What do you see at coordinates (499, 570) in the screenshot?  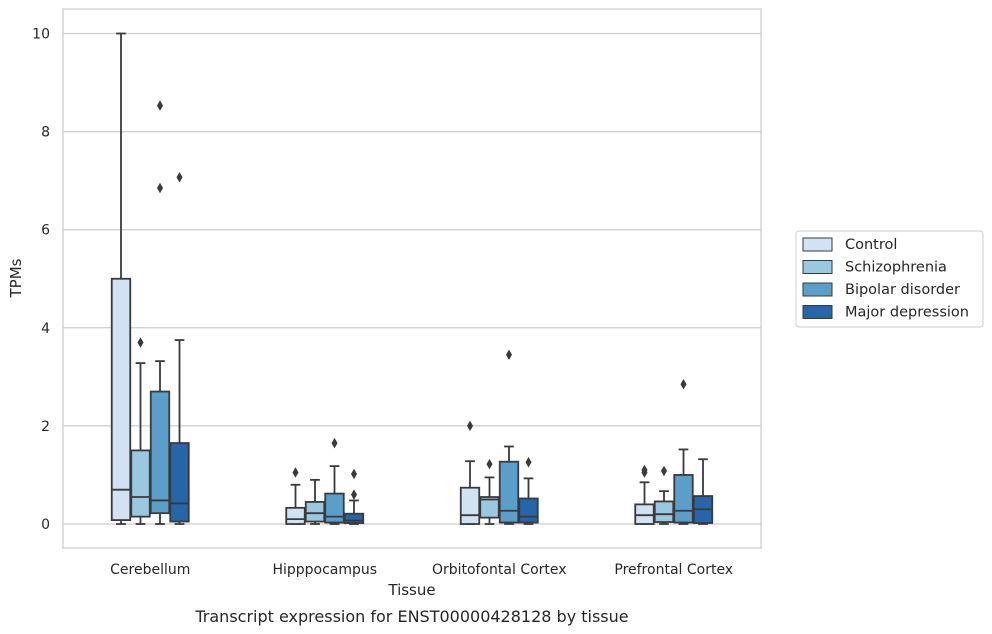 I see `x-tick-label: Orbitofontal Cortex` at bounding box center [499, 570].